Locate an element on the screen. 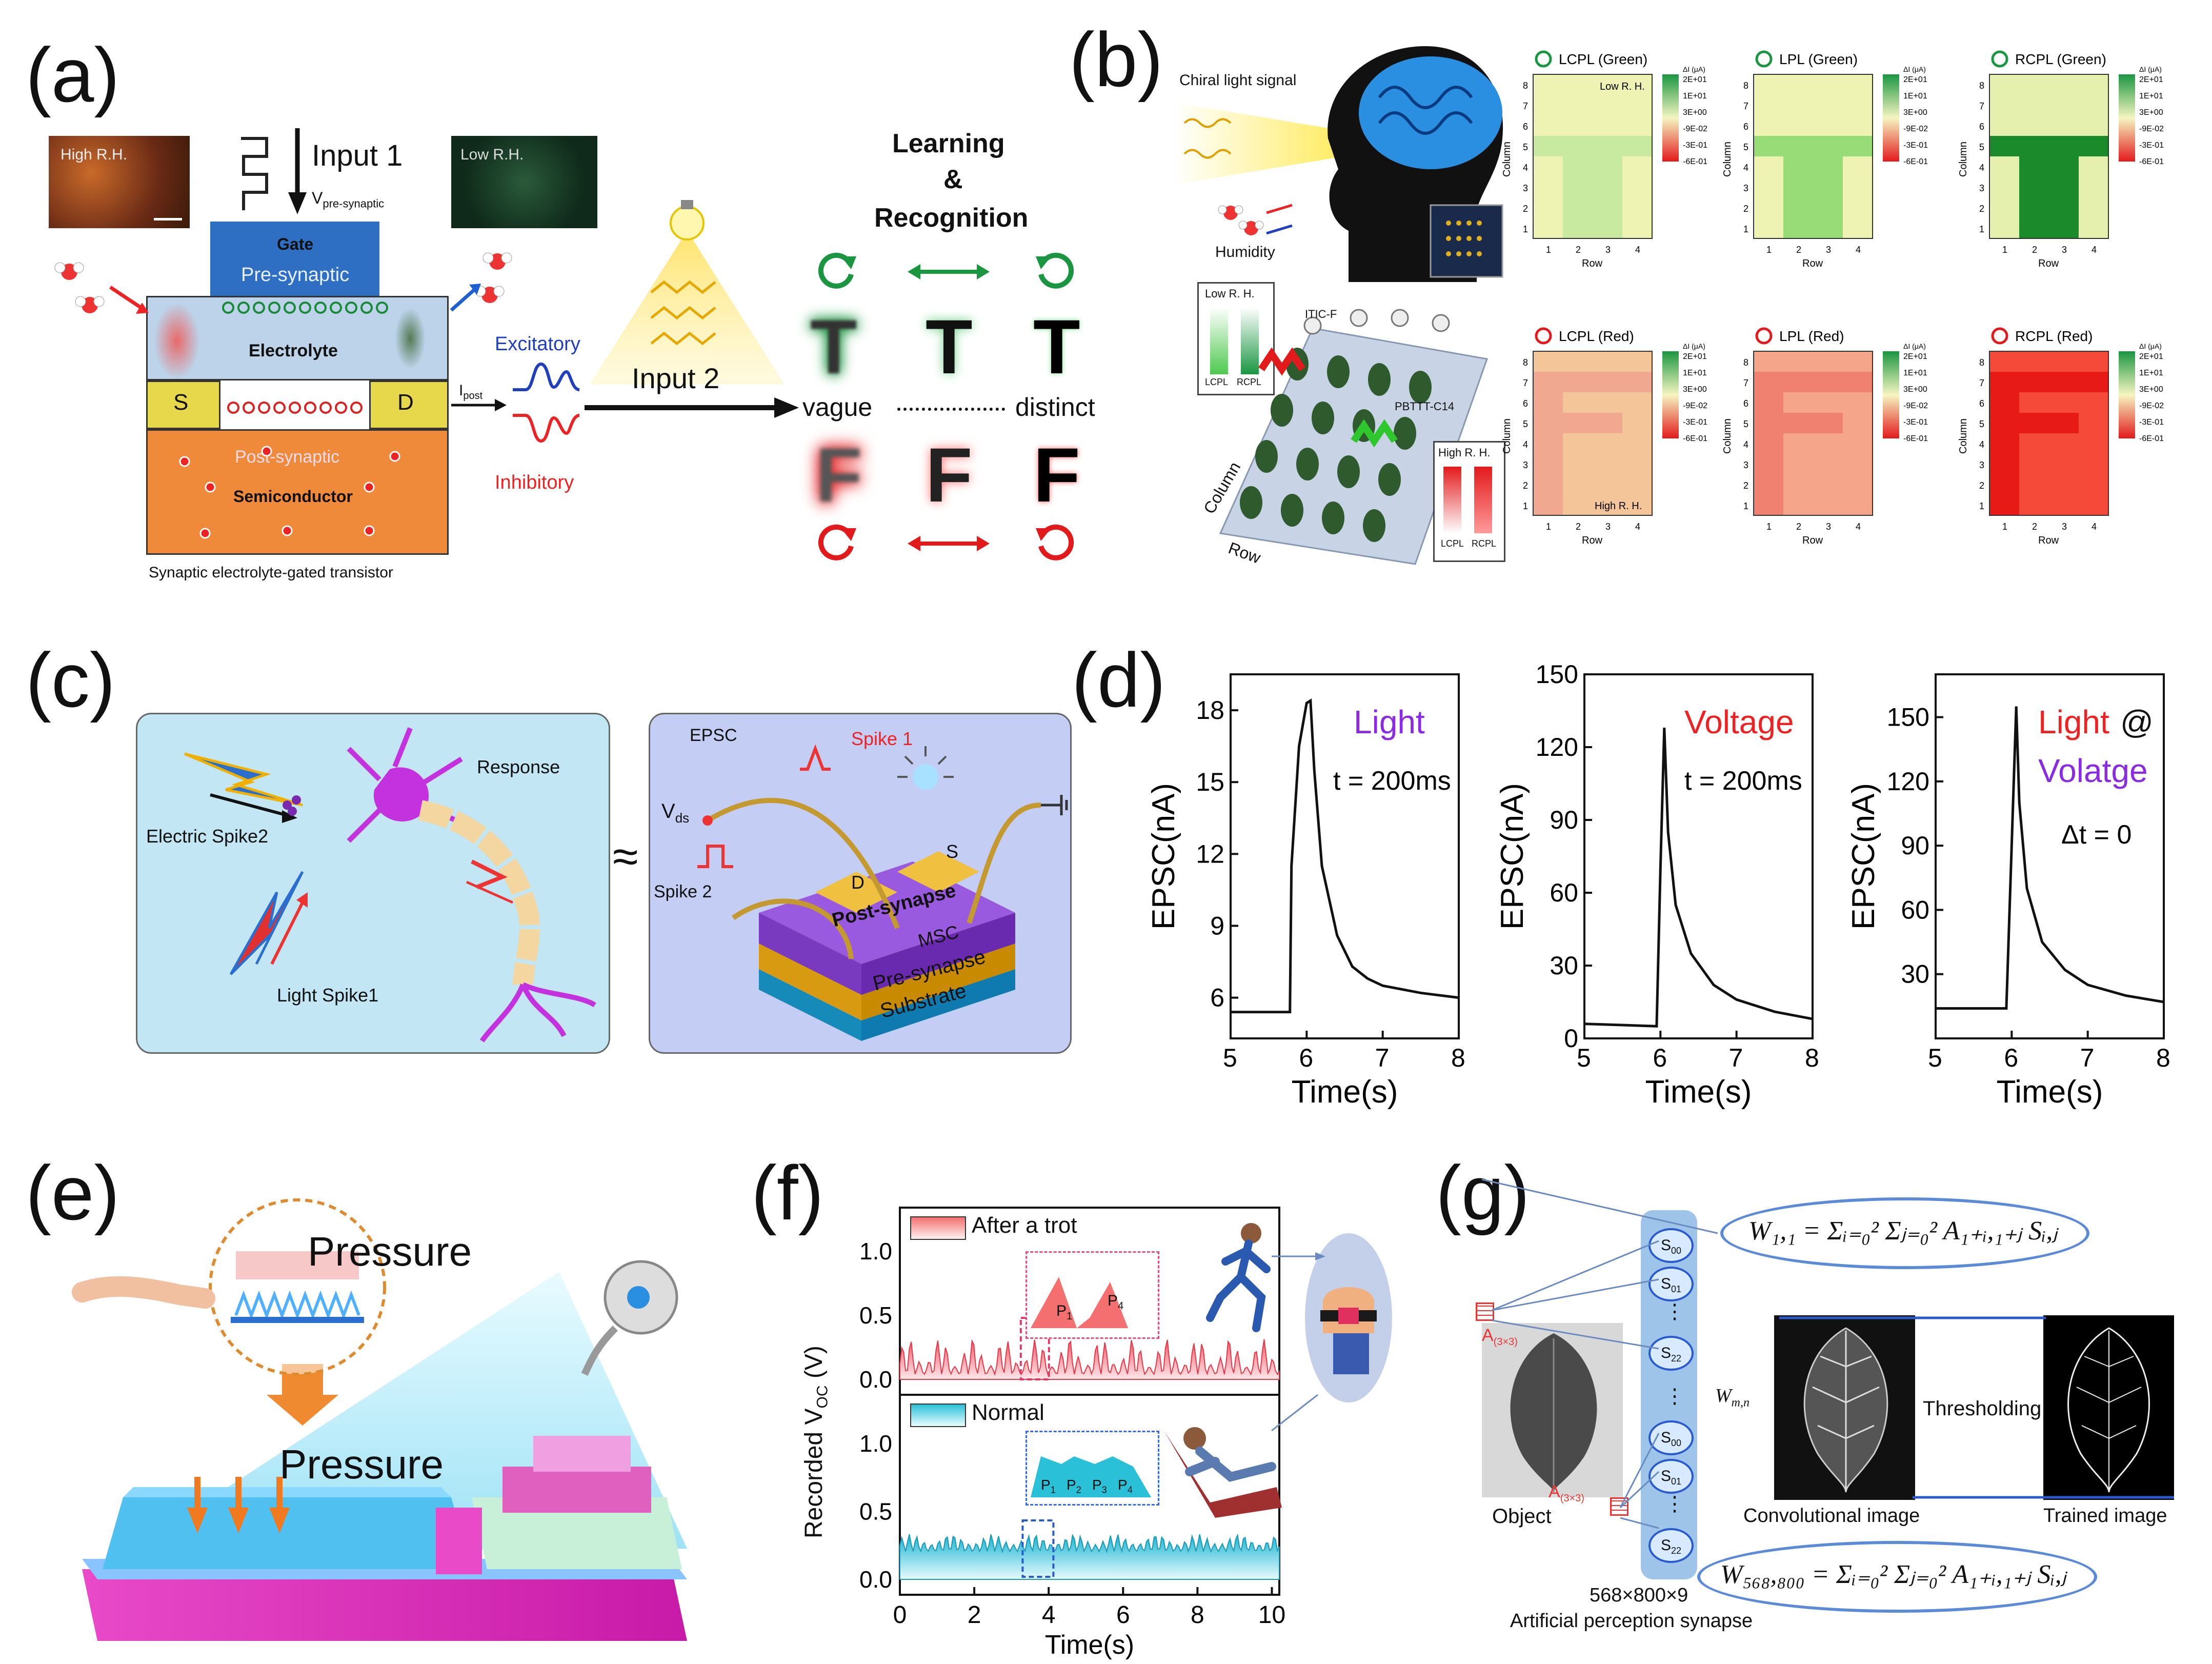  distinct-label: distinct is located at coordinates (1055, 407).